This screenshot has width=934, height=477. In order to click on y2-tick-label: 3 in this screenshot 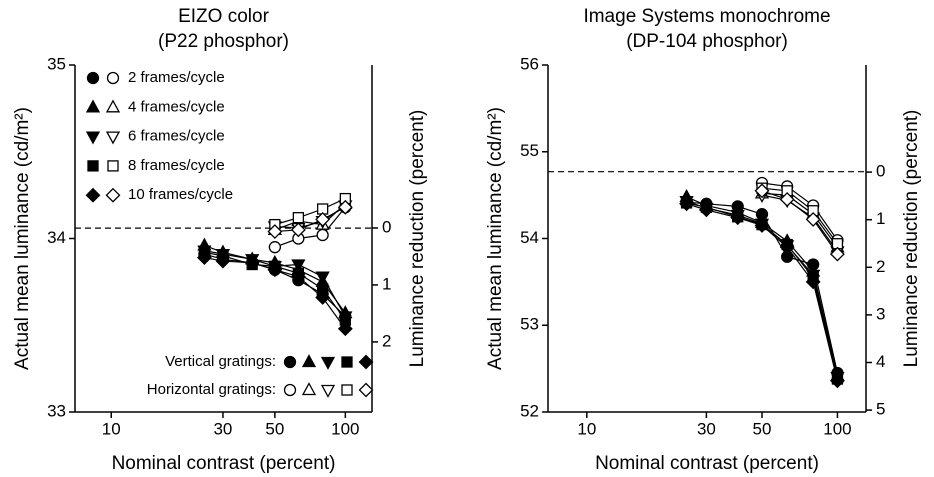, I will do `click(880, 313)`.